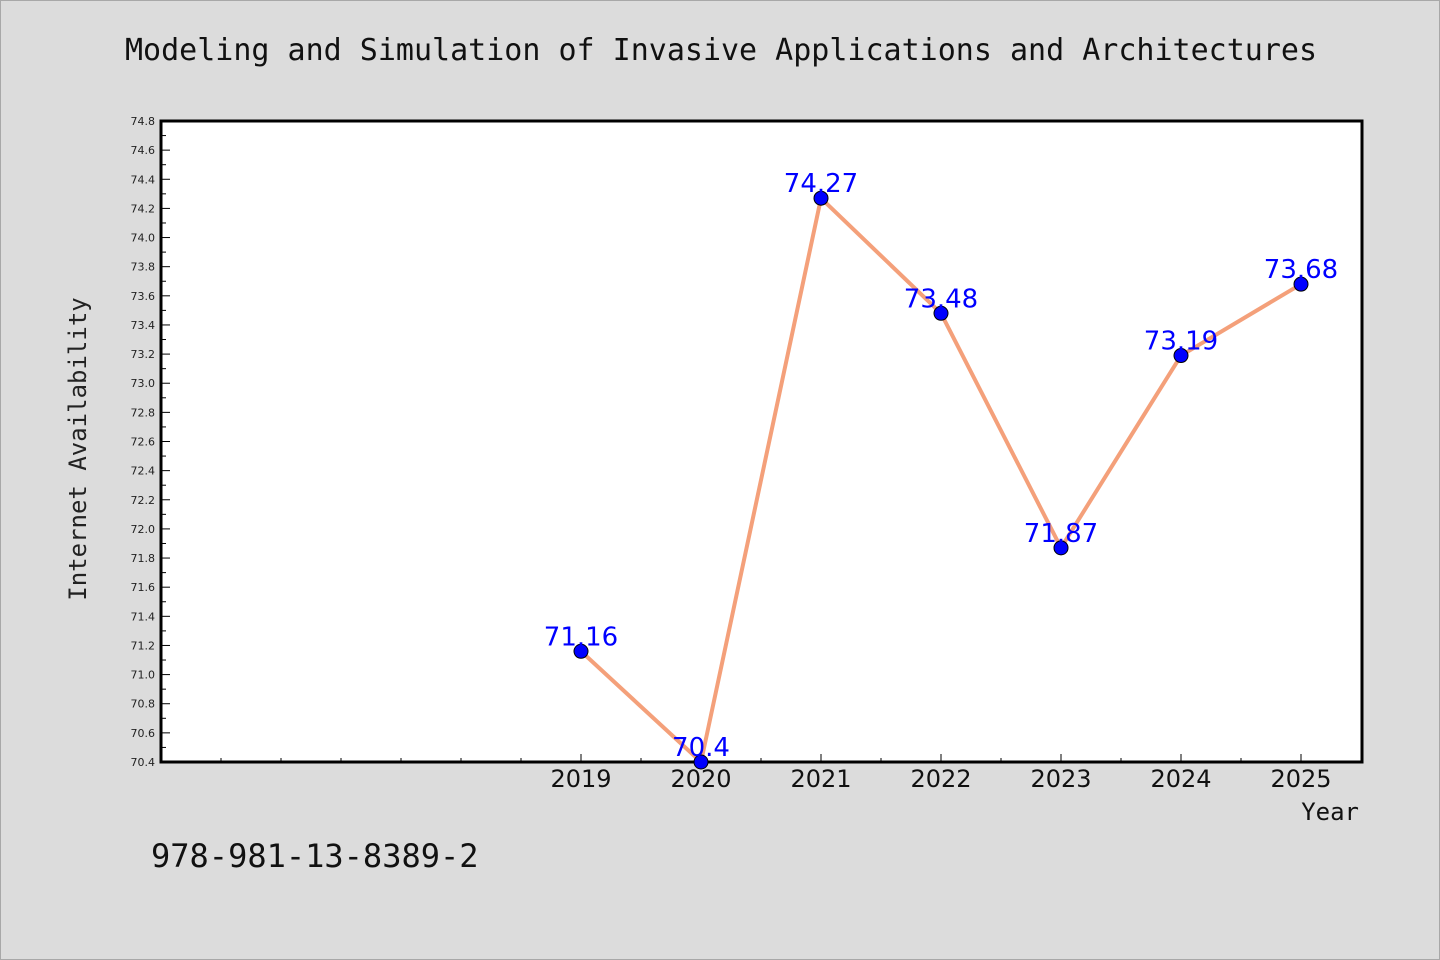  Describe the element at coordinates (143, 733) in the screenshot. I see `y-tick-label: 70.6` at that location.